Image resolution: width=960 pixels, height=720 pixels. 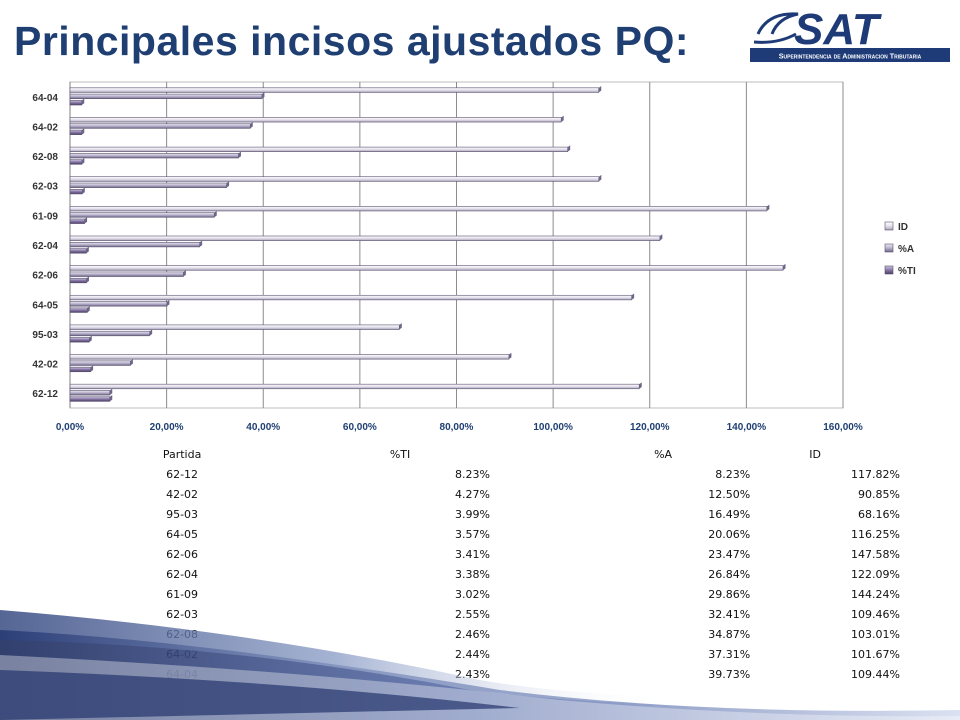 What do you see at coordinates (352, 41) in the screenshot?
I see `page-title: Principales incisos ajustados PQ:` at bounding box center [352, 41].